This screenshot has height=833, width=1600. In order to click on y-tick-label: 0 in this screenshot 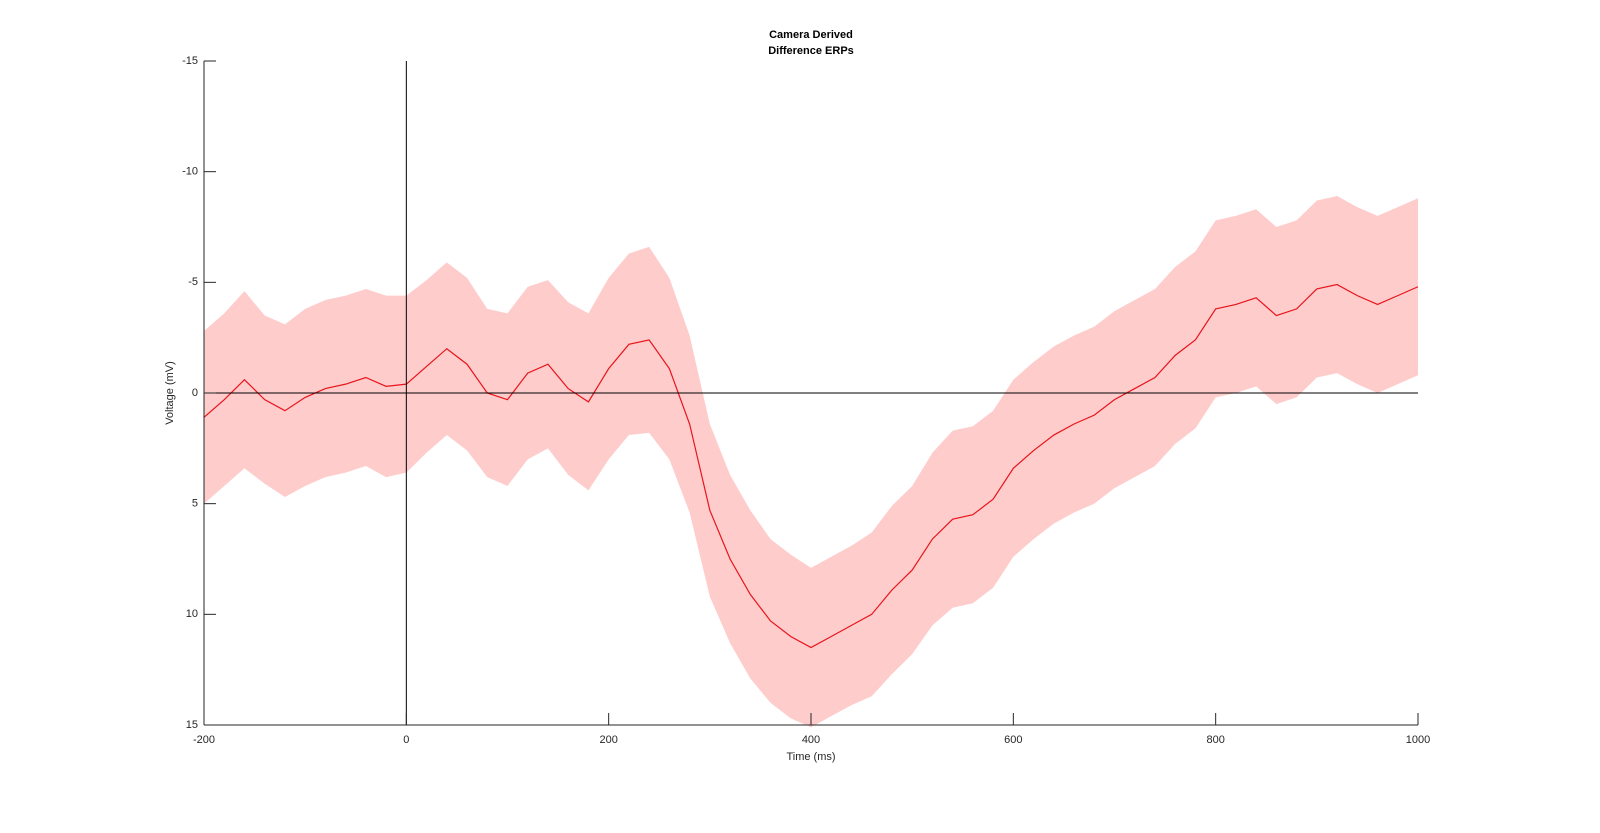, I will do `click(195, 393)`.